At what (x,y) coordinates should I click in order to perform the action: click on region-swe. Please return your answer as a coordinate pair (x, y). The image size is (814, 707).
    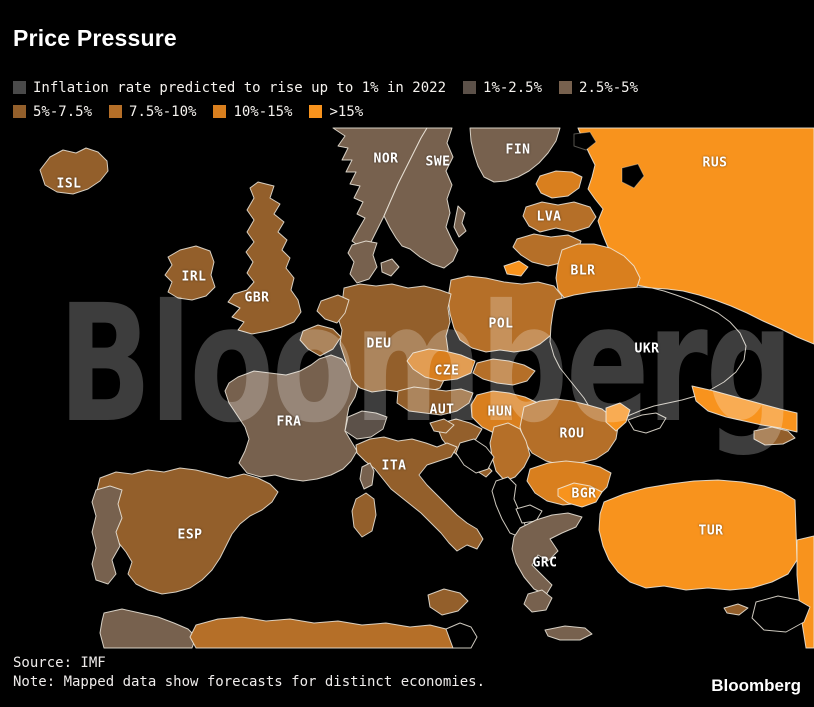
    Looking at the image, I should click on (421, 198).